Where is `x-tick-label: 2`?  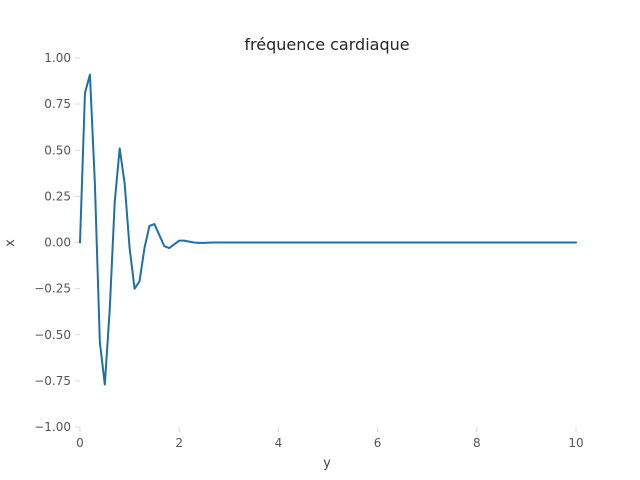 x-tick-label: 2 is located at coordinates (179, 443).